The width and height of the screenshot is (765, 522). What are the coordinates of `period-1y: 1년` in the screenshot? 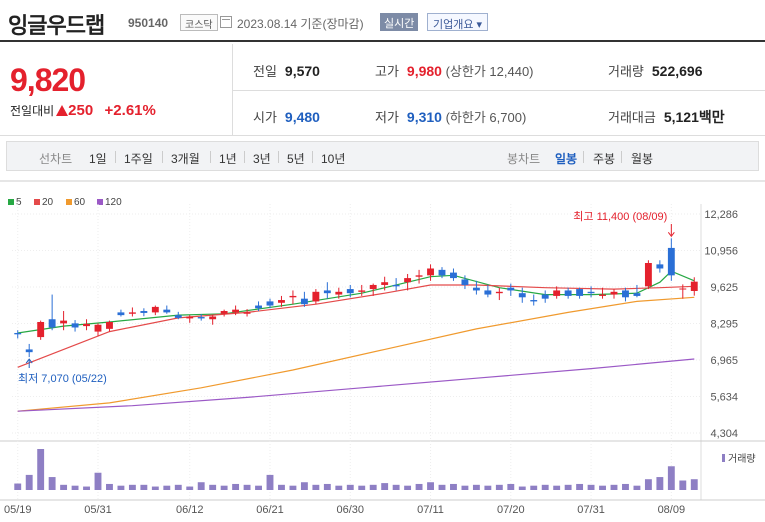 It's located at (228, 159).